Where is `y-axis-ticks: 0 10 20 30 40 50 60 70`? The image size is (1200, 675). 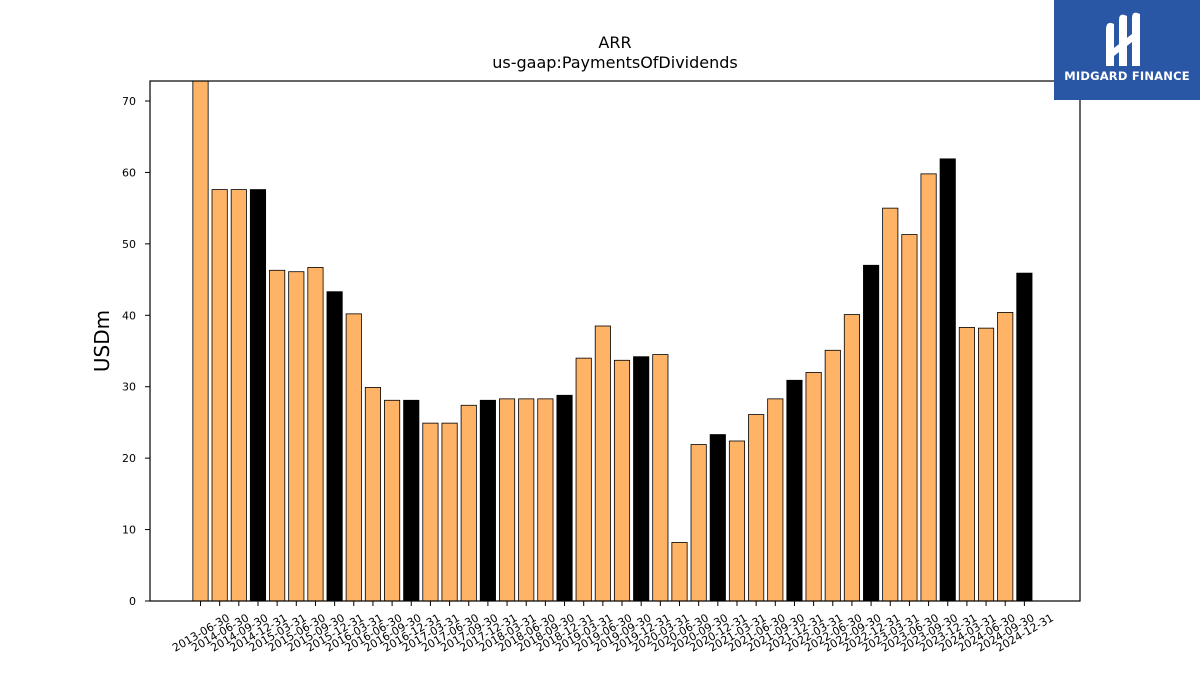
y-axis-ticks: 0 10 20 30 40 50 60 70 is located at coordinates (136, 351).